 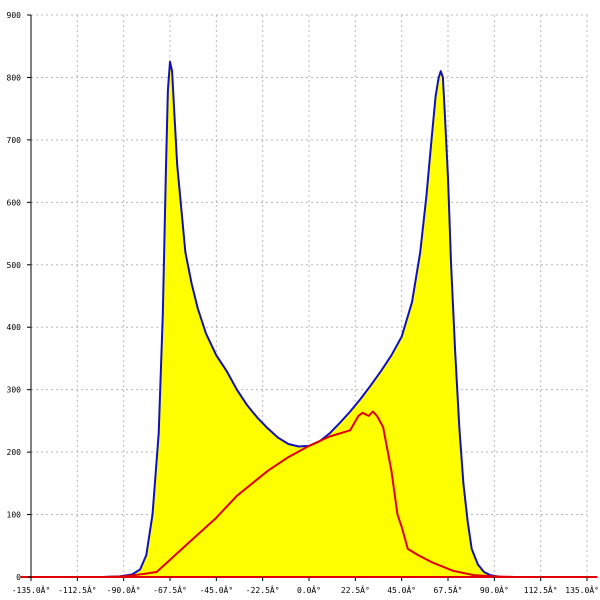 What do you see at coordinates (263, 589) in the screenshot?
I see `x-tick-label-5: -22.5Â°` at bounding box center [263, 589].